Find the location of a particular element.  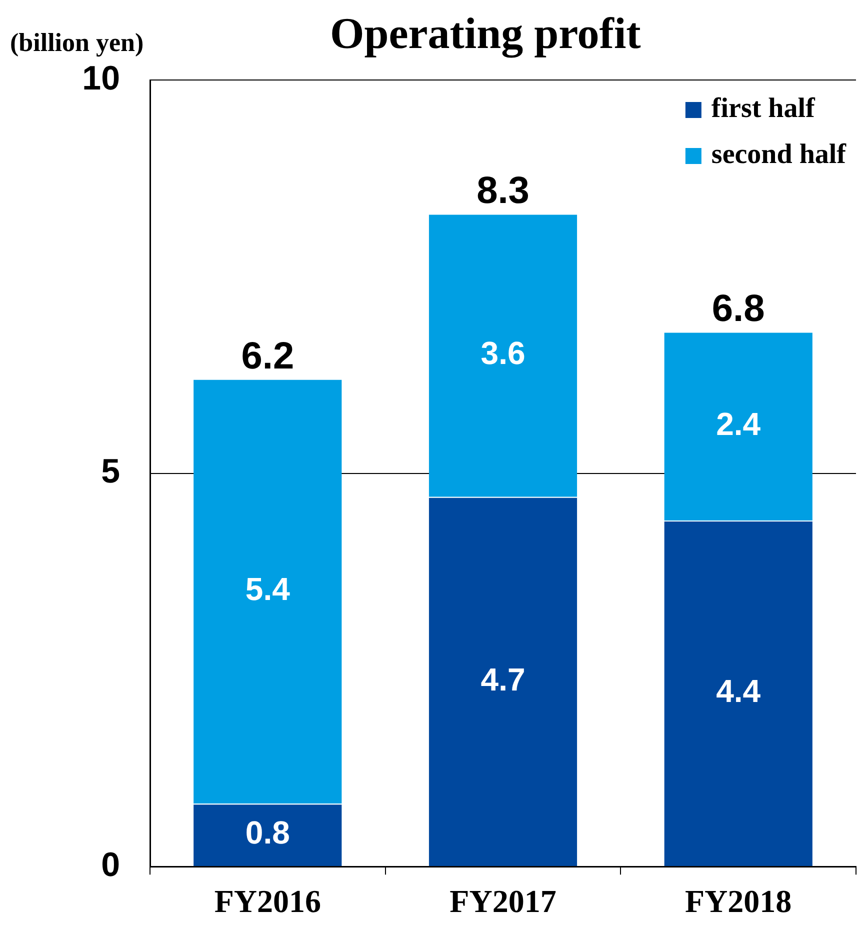

y-axis-title: (billion yen) is located at coordinates (77, 43).